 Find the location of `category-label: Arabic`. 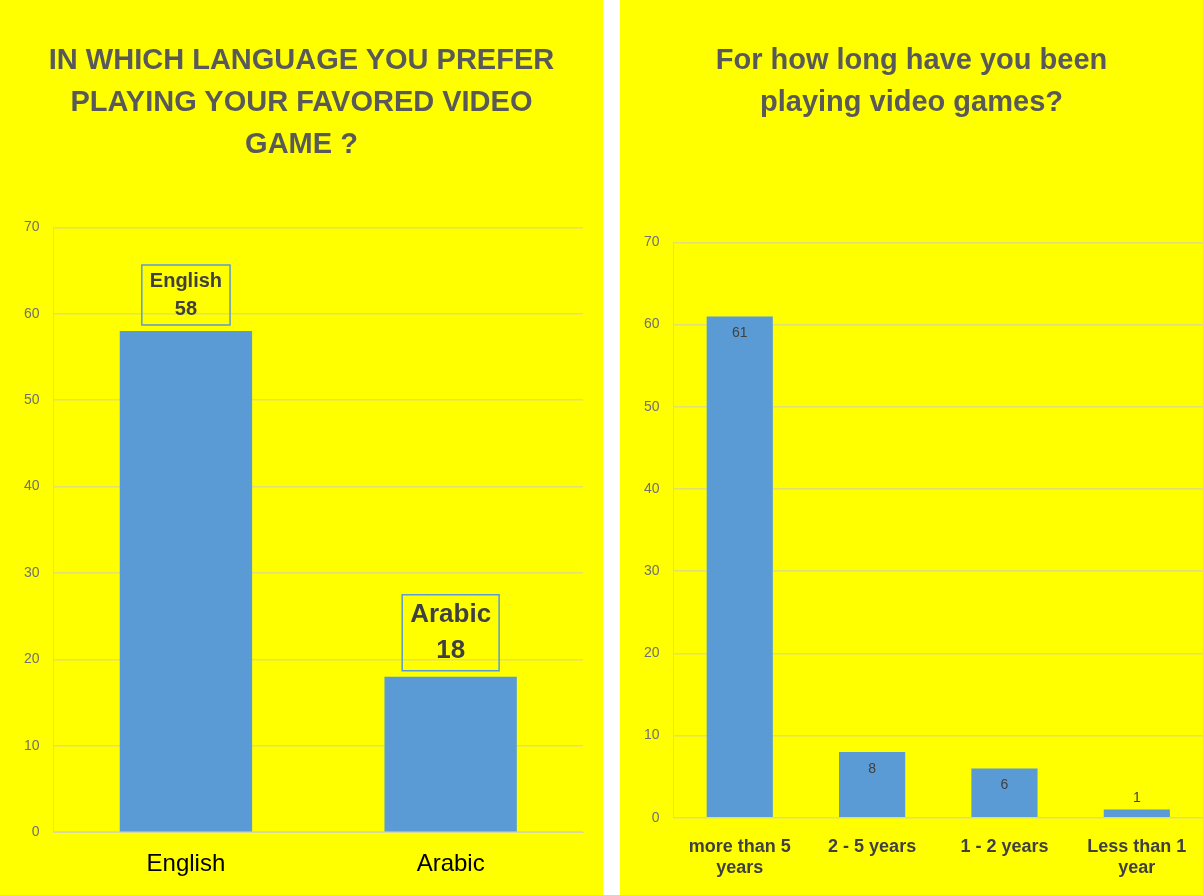

category-label: Arabic is located at coordinates (451, 612).